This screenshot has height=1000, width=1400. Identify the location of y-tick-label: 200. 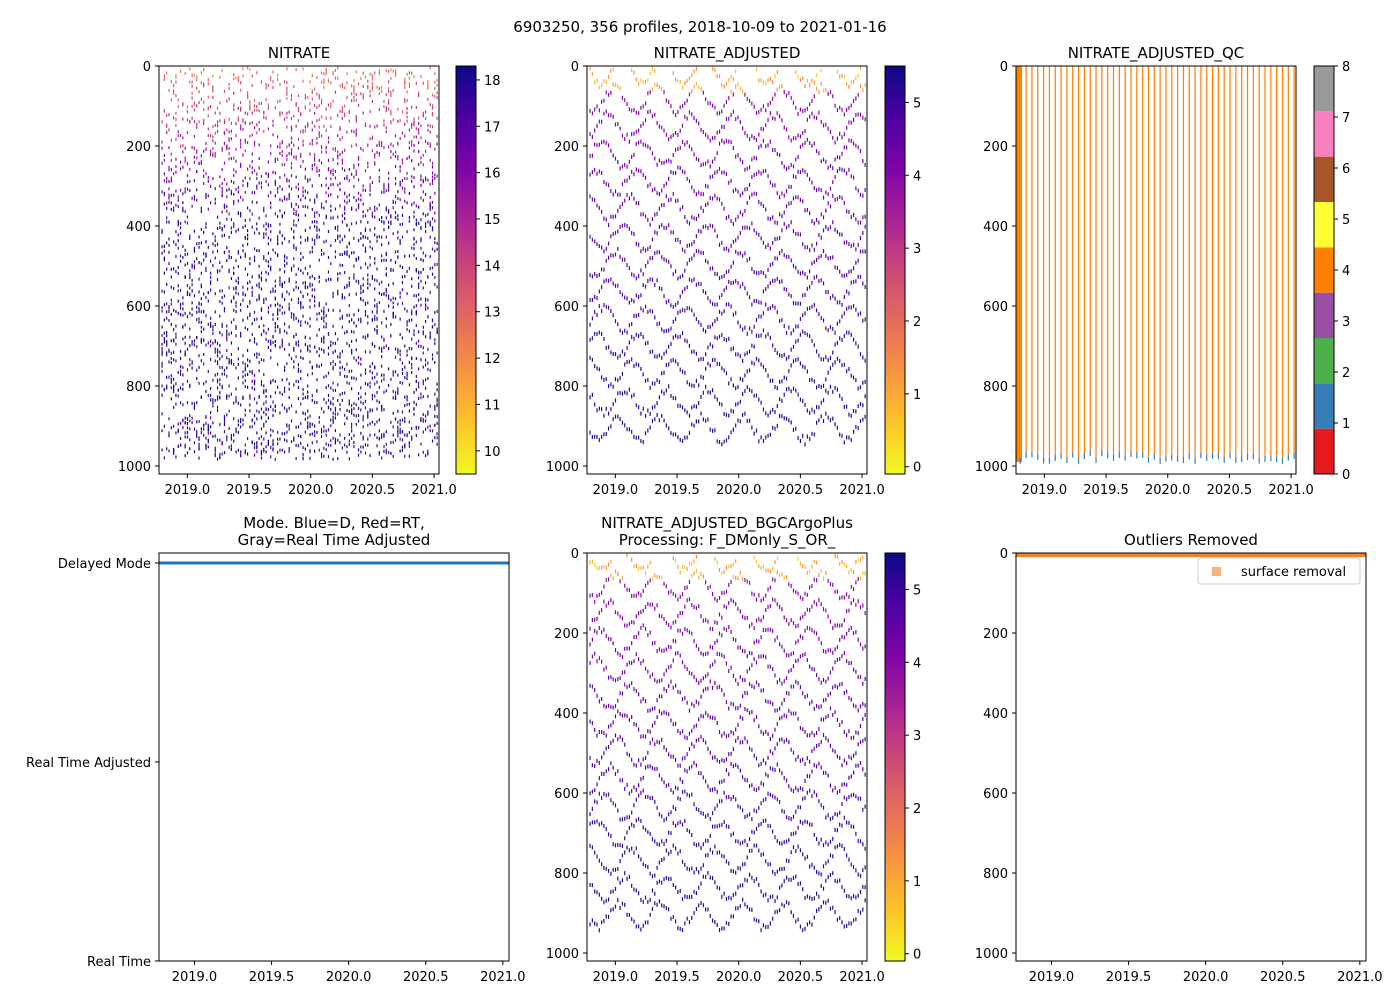
(138, 147).